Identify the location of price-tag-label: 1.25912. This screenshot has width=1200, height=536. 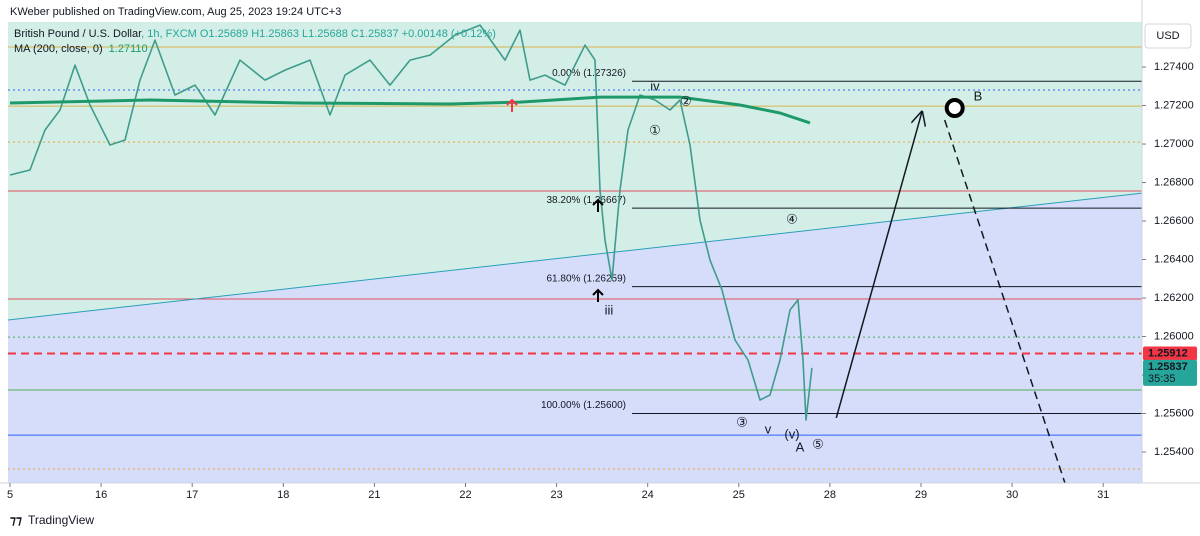
(1168, 353).